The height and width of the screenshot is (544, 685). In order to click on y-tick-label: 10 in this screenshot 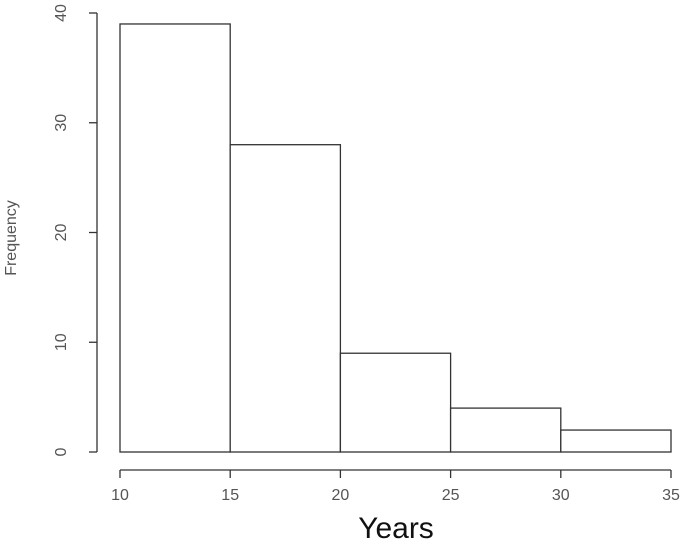, I will do `click(61, 342)`.